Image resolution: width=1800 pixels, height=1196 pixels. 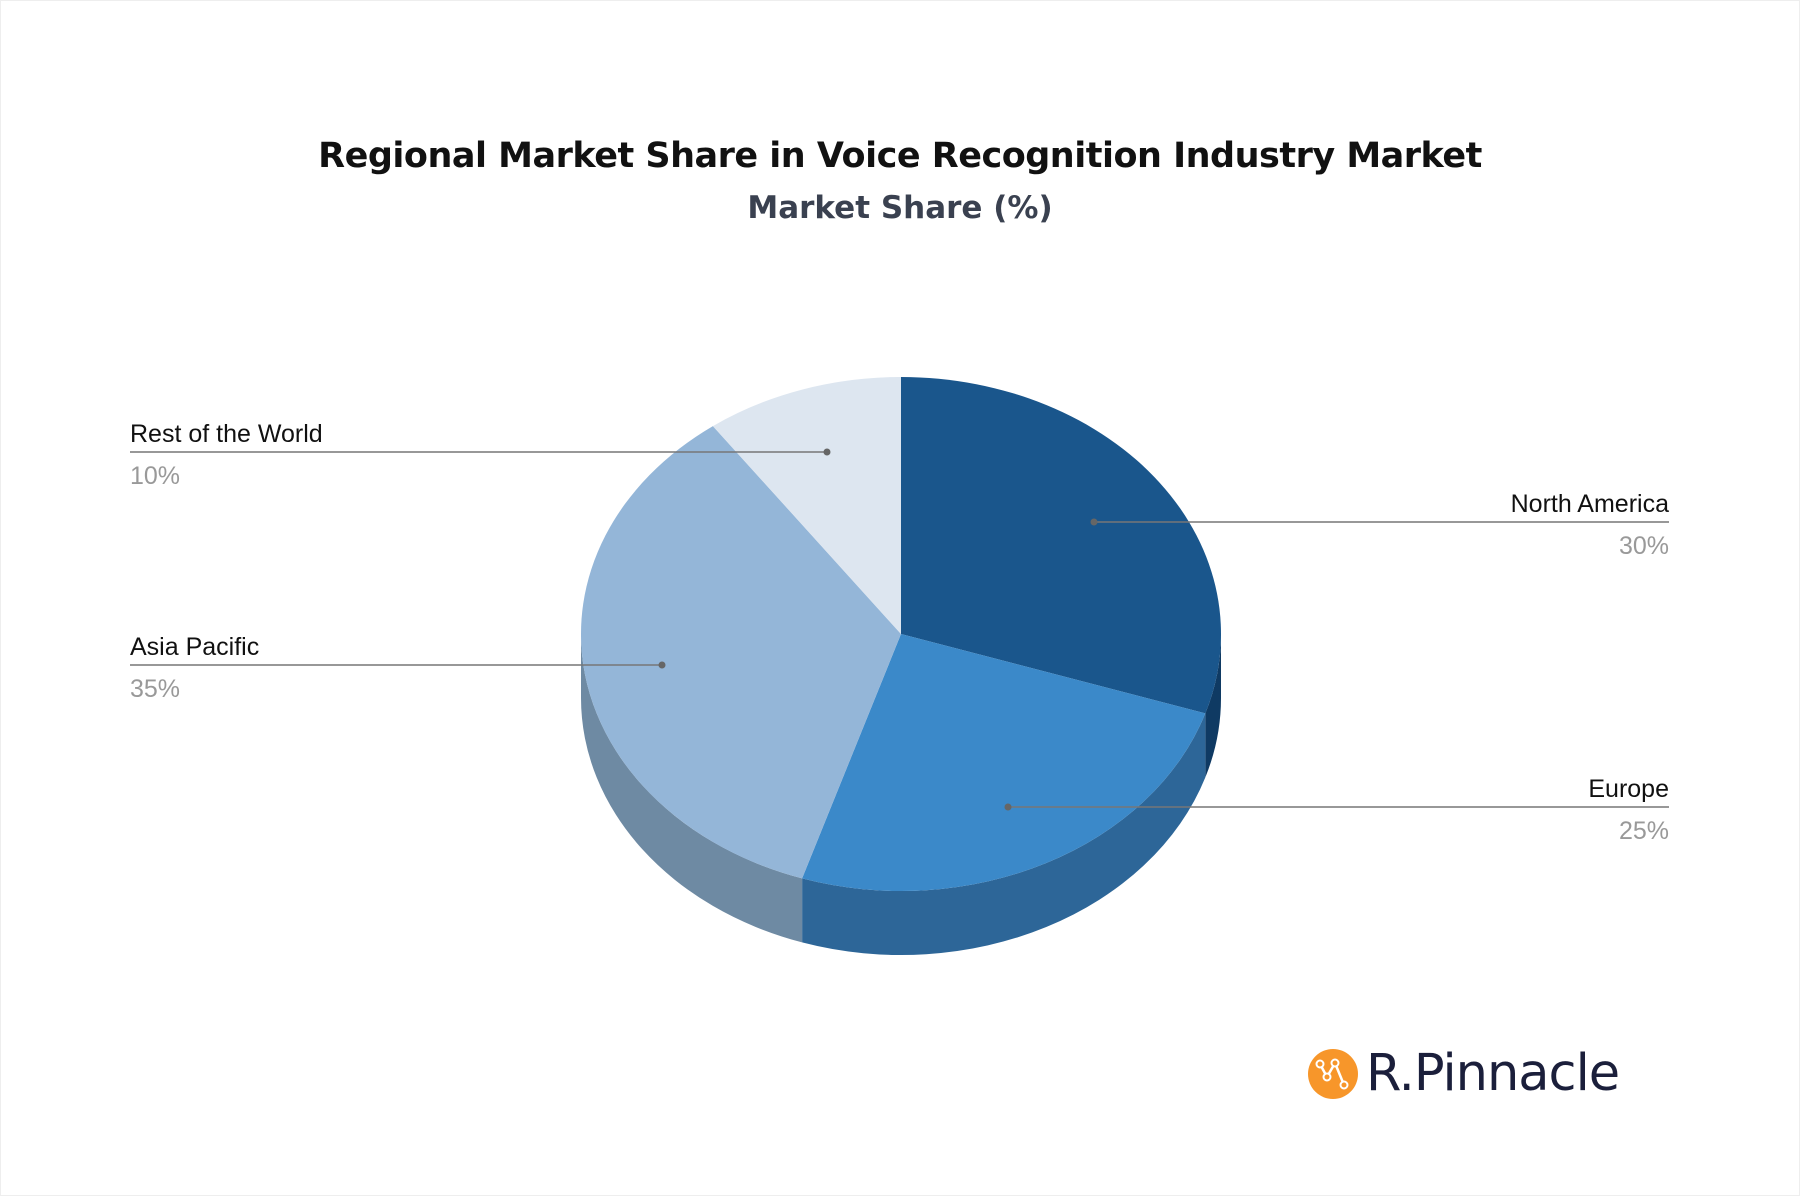 I want to click on slice-label-rest-of-the-world: Rest of the World, so click(x=226, y=434).